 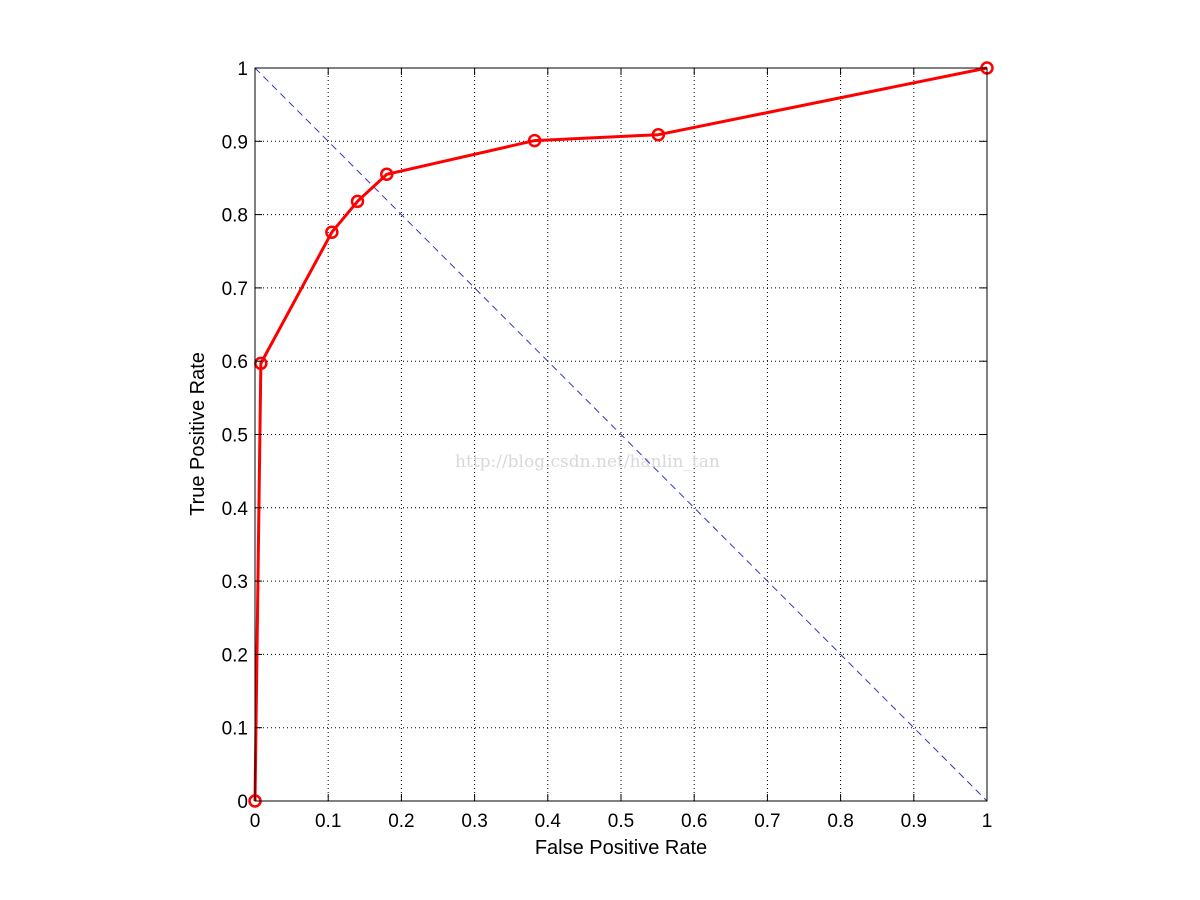 What do you see at coordinates (548, 821) in the screenshot?
I see `x-tick-label: 0.4` at bounding box center [548, 821].